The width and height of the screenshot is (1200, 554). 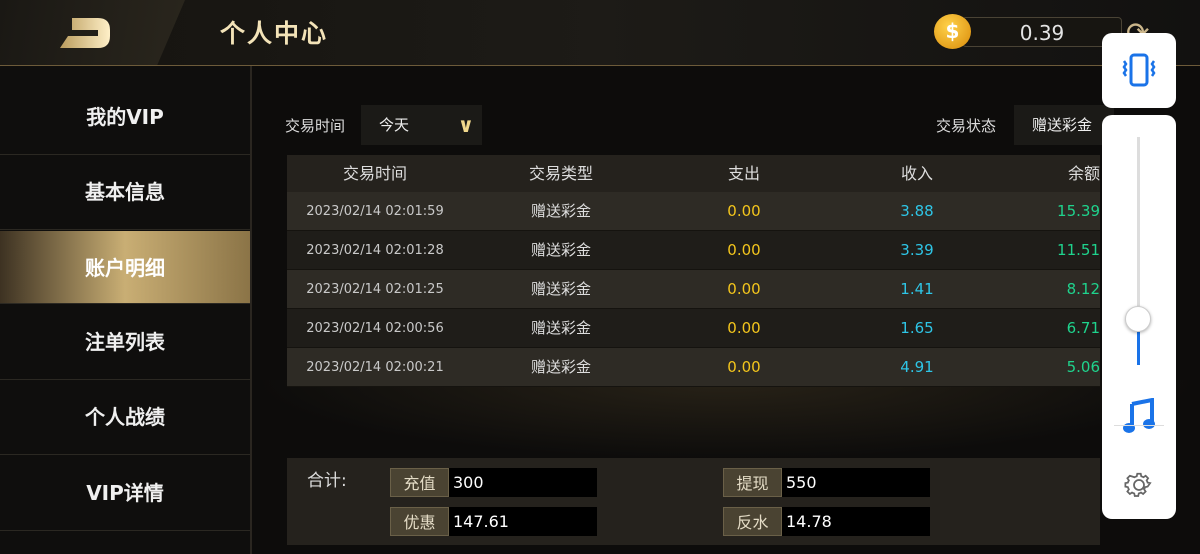 What do you see at coordinates (465, 125) in the screenshot?
I see `chevron-down-icon: ∨` at bounding box center [465, 125].